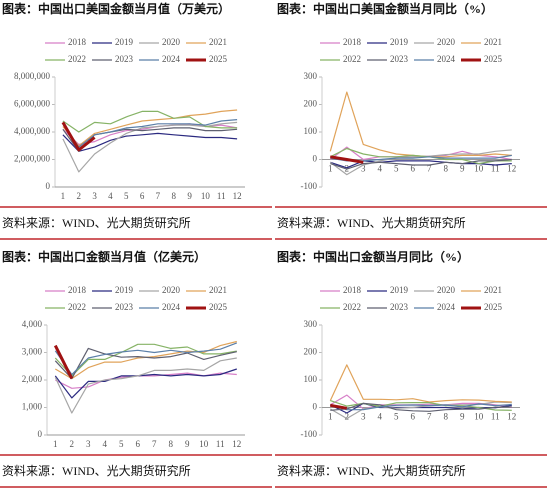 The image size is (550, 489). I want to click on y-tick-label: 4,000,000, so click(32, 131).